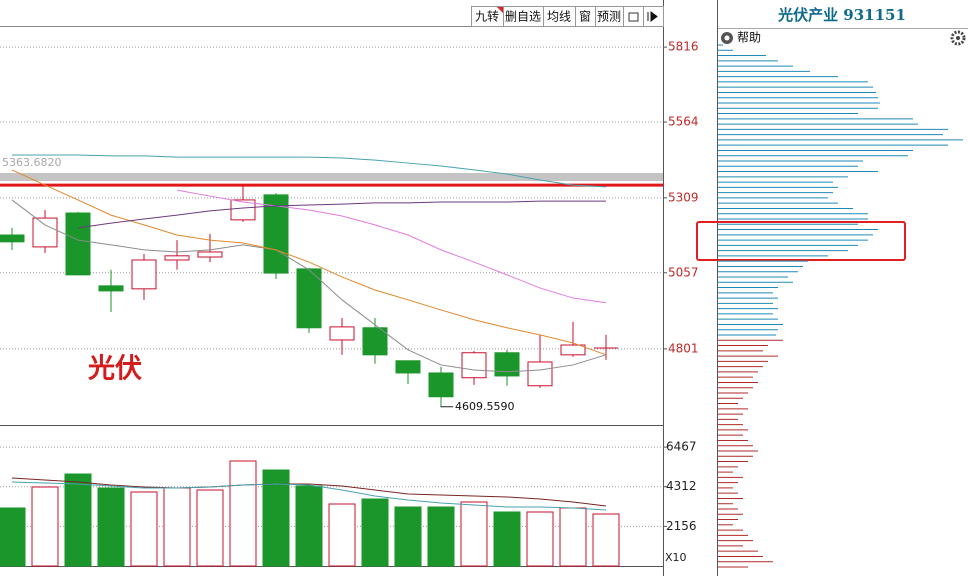 The height and width of the screenshot is (576, 968). What do you see at coordinates (652, 16) in the screenshot?
I see `expand-icon` at bounding box center [652, 16].